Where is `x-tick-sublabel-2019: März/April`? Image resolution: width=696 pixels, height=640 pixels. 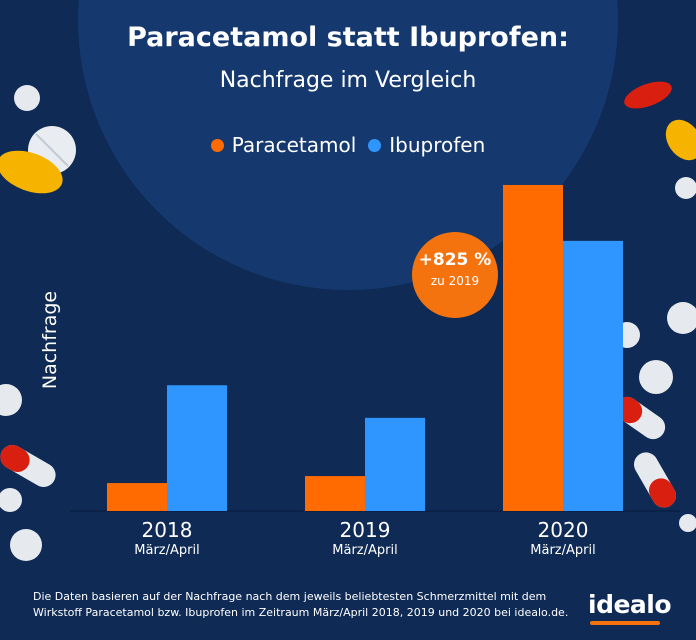
x-tick-sublabel-2019: März/April is located at coordinates (365, 550).